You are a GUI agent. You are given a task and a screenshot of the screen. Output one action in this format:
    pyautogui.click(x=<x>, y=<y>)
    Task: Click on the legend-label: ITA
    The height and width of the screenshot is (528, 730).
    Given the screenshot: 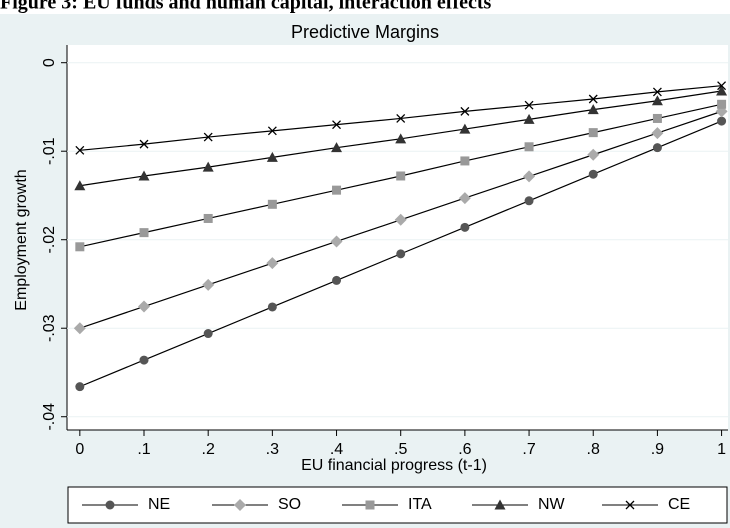 What is the action you would take?
    pyautogui.click(x=420, y=504)
    